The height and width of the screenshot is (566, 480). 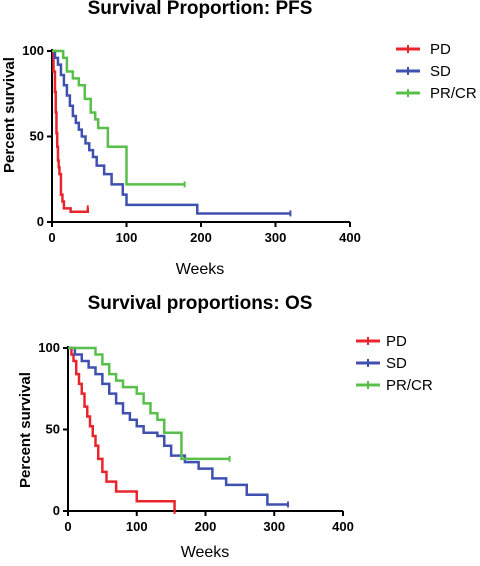 What do you see at coordinates (200, 9) in the screenshot?
I see `chart-title: Survival Proportion: PFS` at bounding box center [200, 9].